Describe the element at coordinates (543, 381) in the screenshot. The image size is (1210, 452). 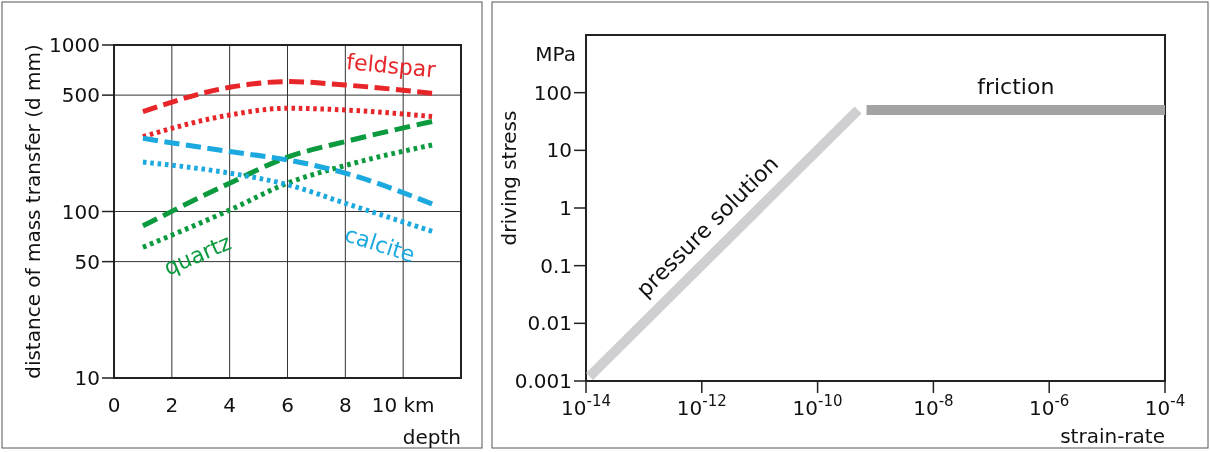
I see `y-tick-label: 0.001` at that location.